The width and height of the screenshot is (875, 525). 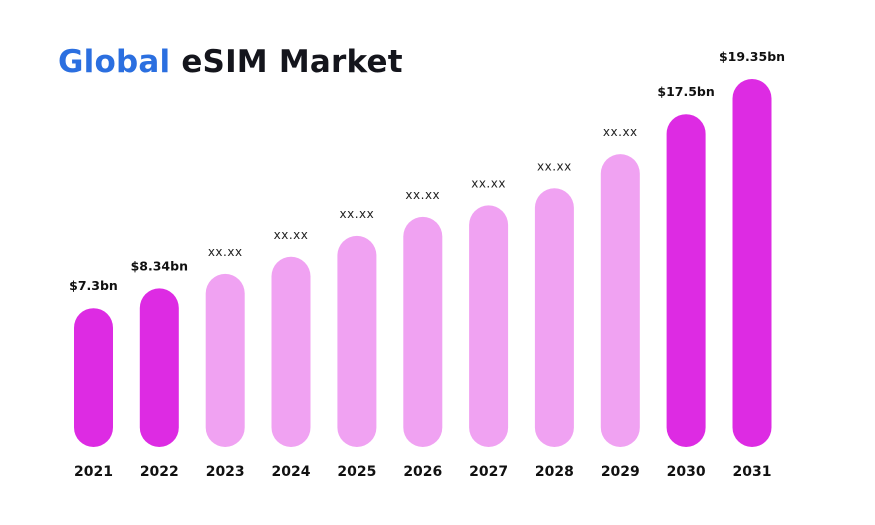 I want to click on x-tick-label-2021: 2021, so click(x=93, y=472).